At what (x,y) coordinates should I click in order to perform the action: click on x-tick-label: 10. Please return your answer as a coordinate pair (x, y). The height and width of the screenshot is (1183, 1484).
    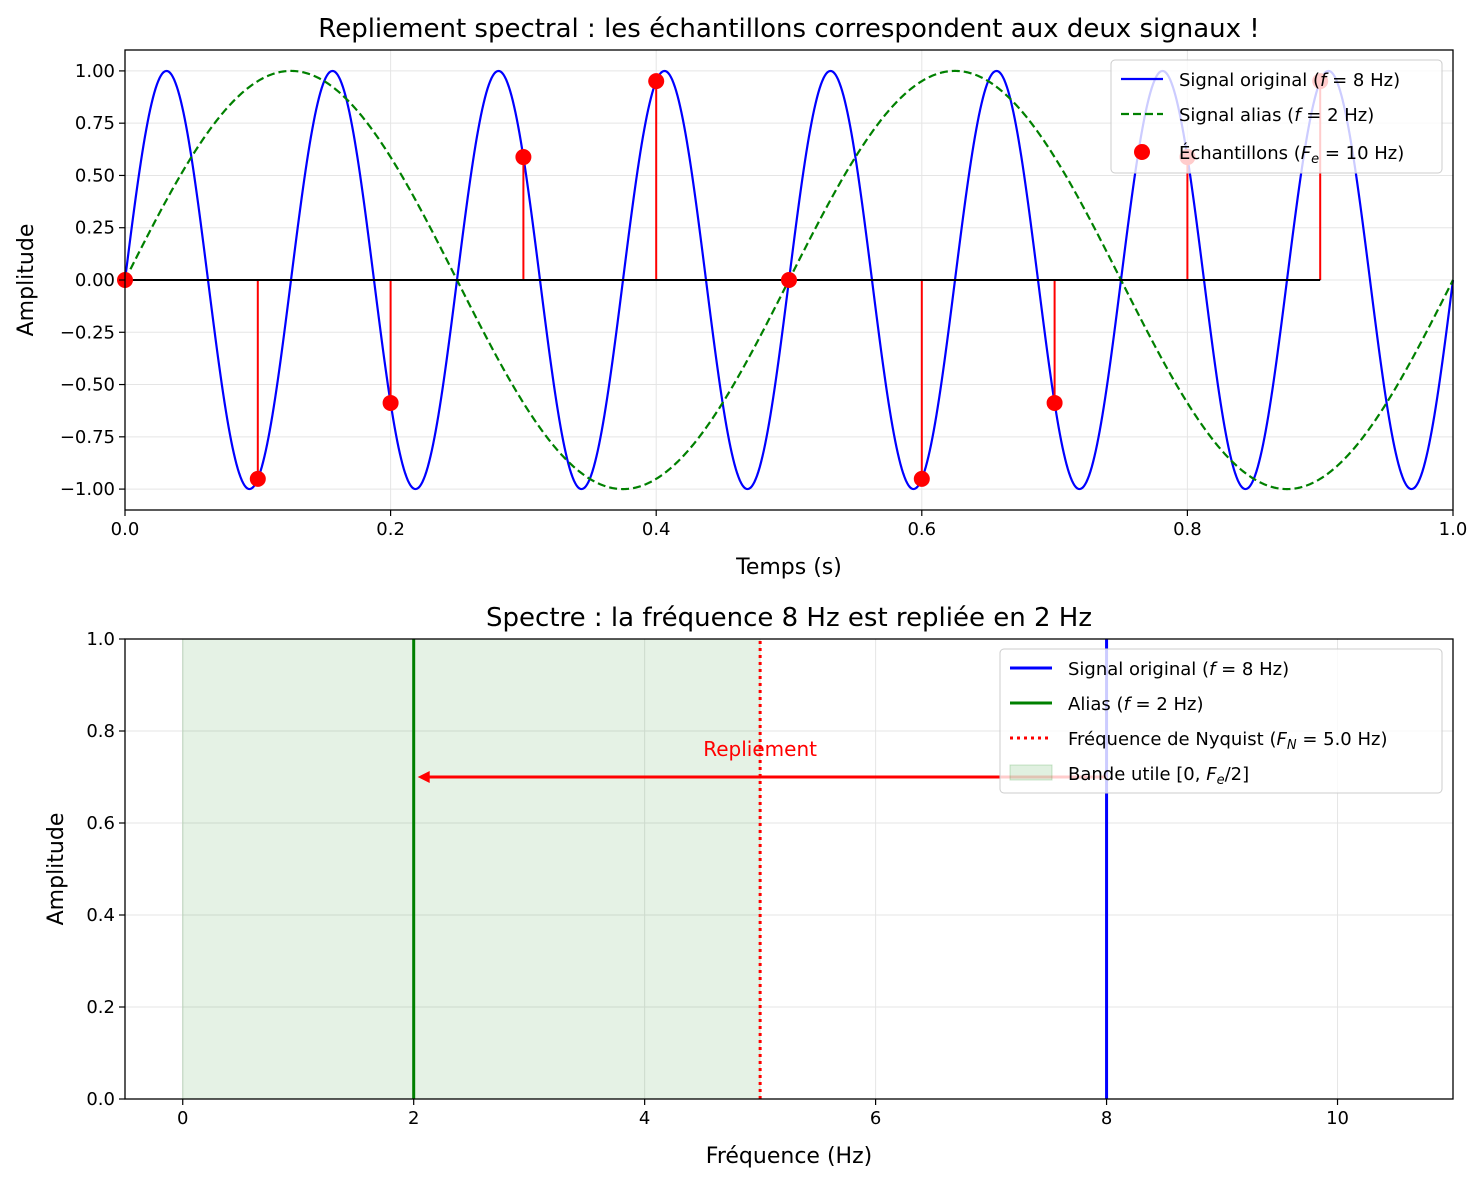
    Looking at the image, I should click on (1337, 1118).